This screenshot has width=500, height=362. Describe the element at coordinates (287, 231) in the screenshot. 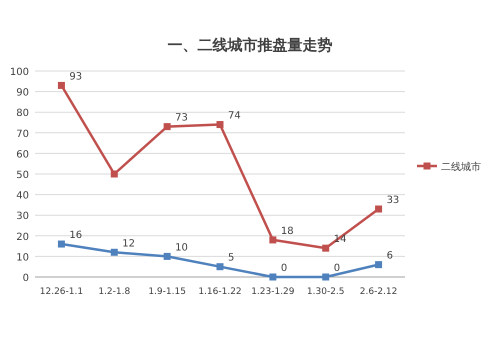

I see `data-label: 18` at that location.